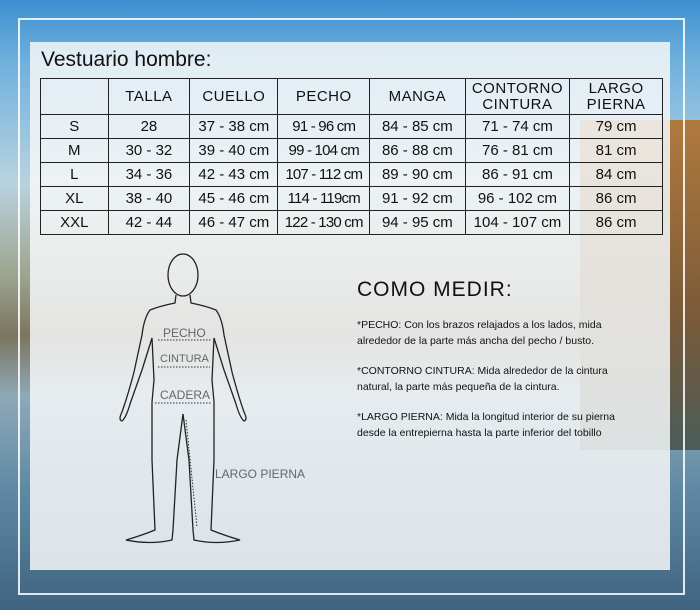 The height and width of the screenshot is (610, 700). I want to click on size-label: M, so click(74, 150).